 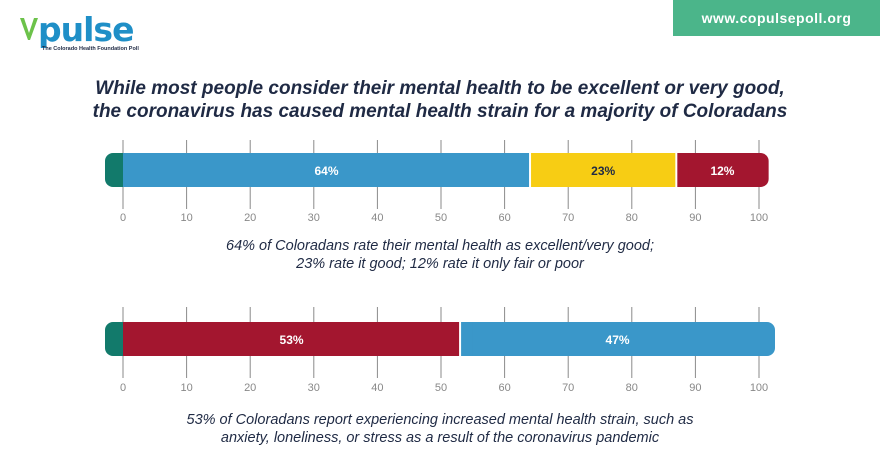 What do you see at coordinates (123, 218) in the screenshot?
I see `chart-1-tick-label: 0` at bounding box center [123, 218].